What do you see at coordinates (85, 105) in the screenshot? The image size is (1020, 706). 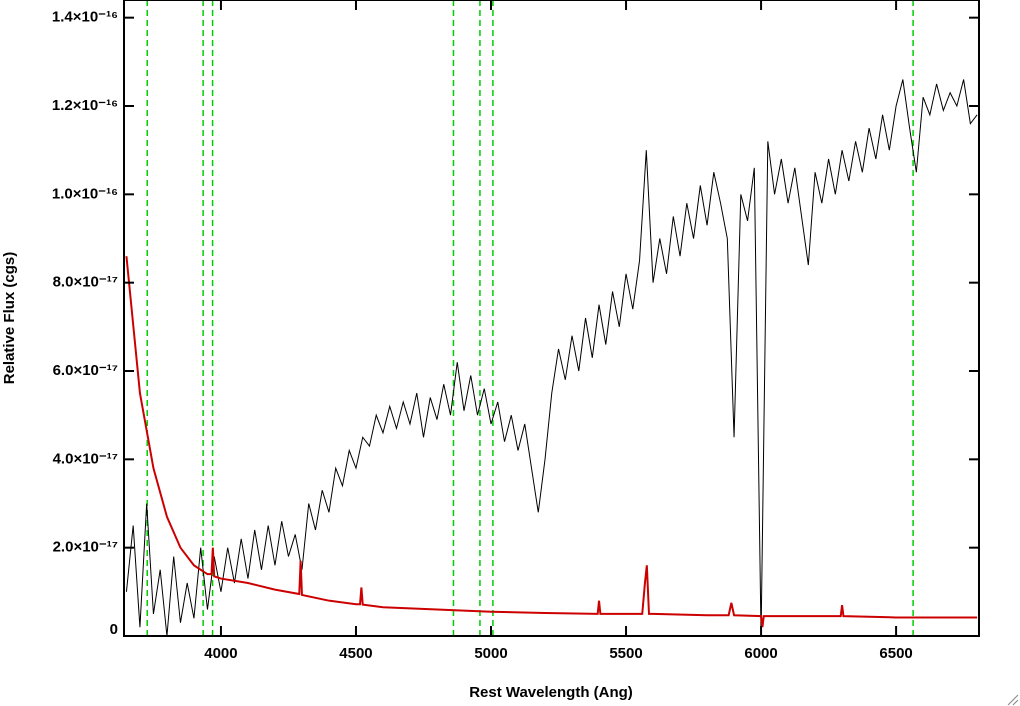 I see `y-tick-label: 1.2×10⁻¹⁶` at bounding box center [85, 105].